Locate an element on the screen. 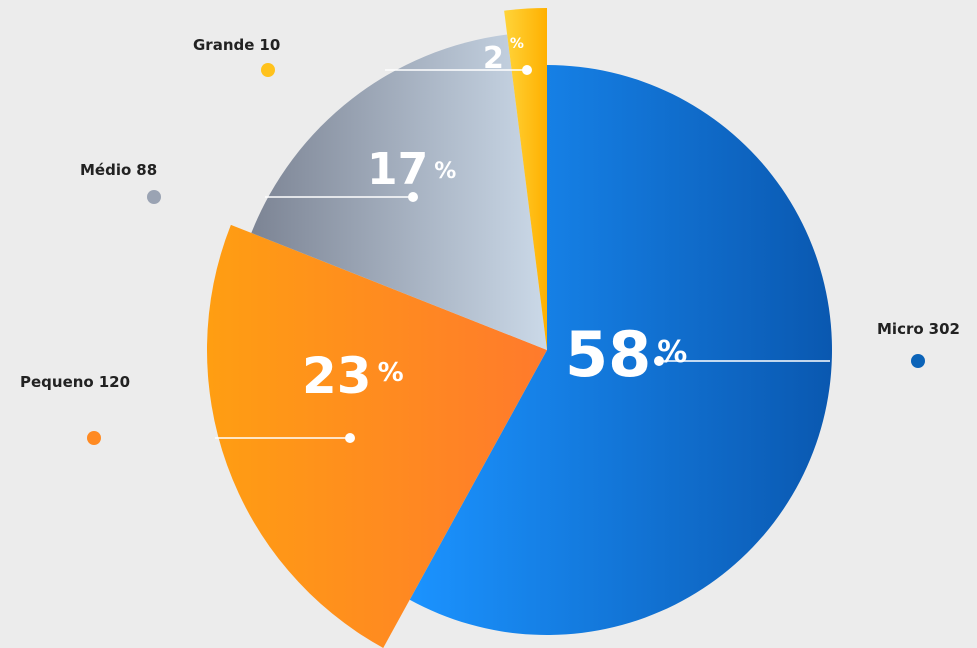  percent-value: 23 is located at coordinates (337, 376).